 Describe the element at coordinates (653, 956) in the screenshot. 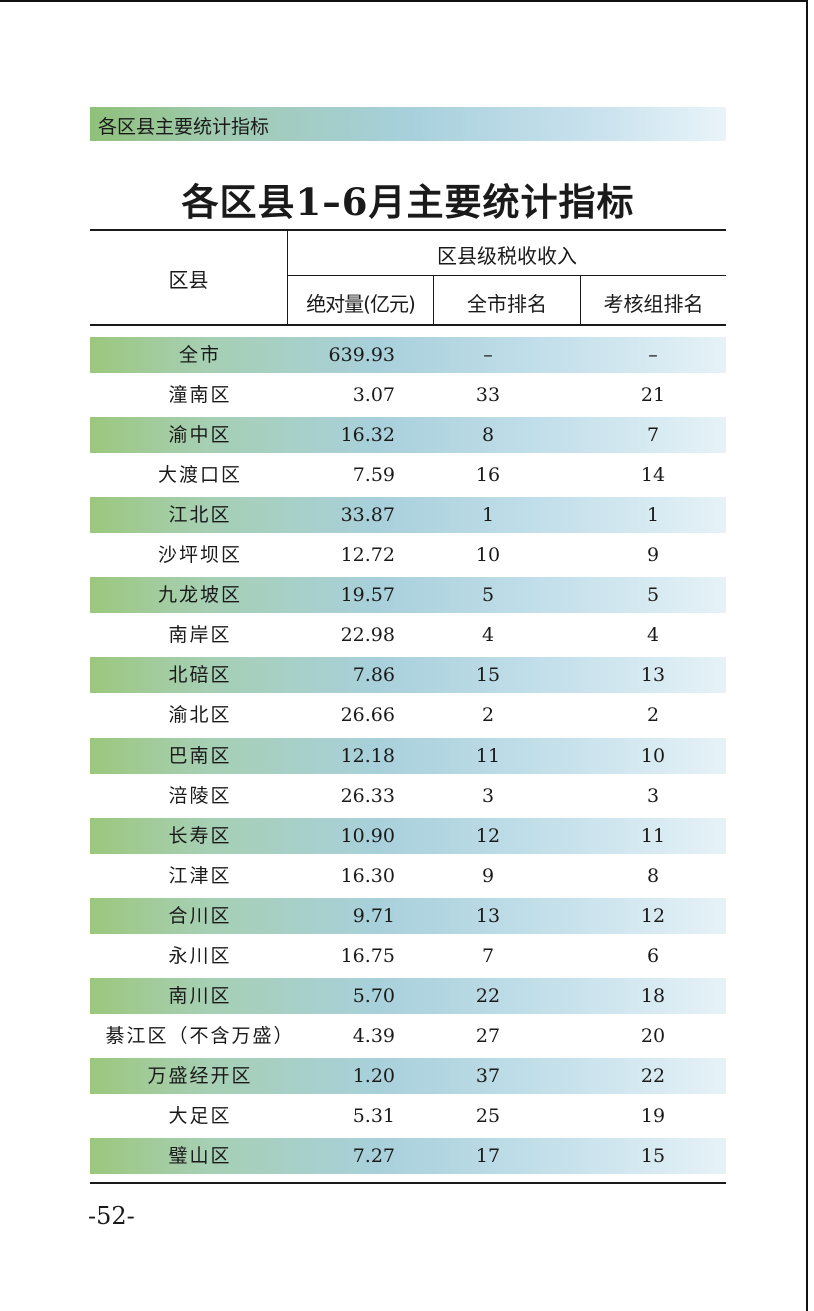

I see `group-rank: 6` at that location.